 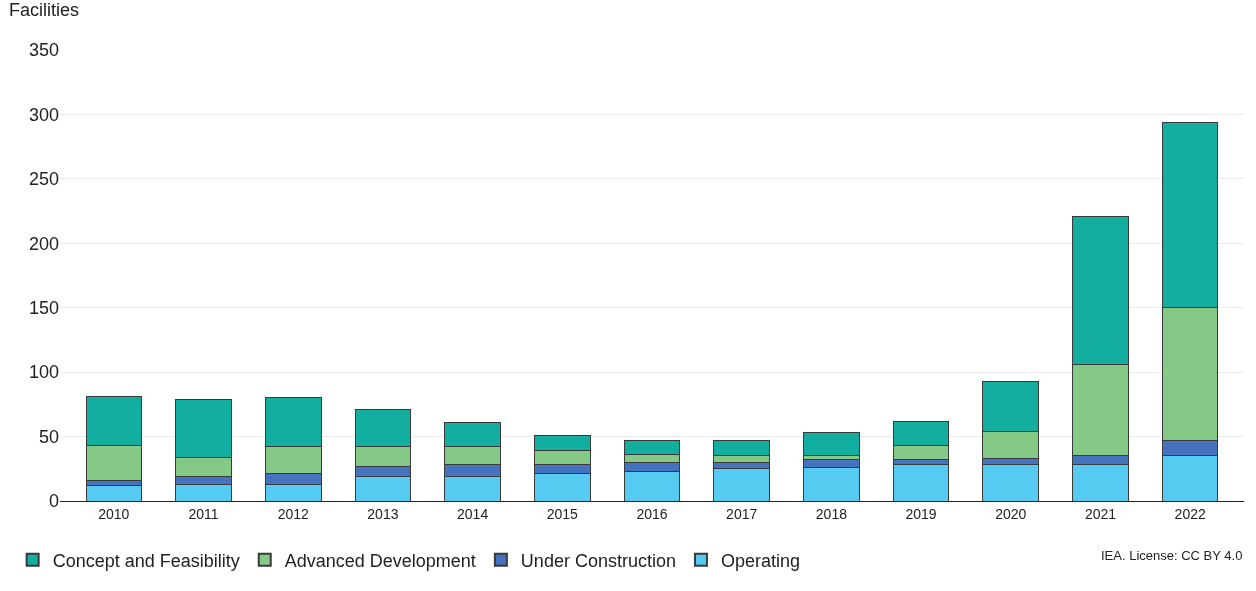 I want to click on legend-label: Advanced Development, so click(x=380, y=560).